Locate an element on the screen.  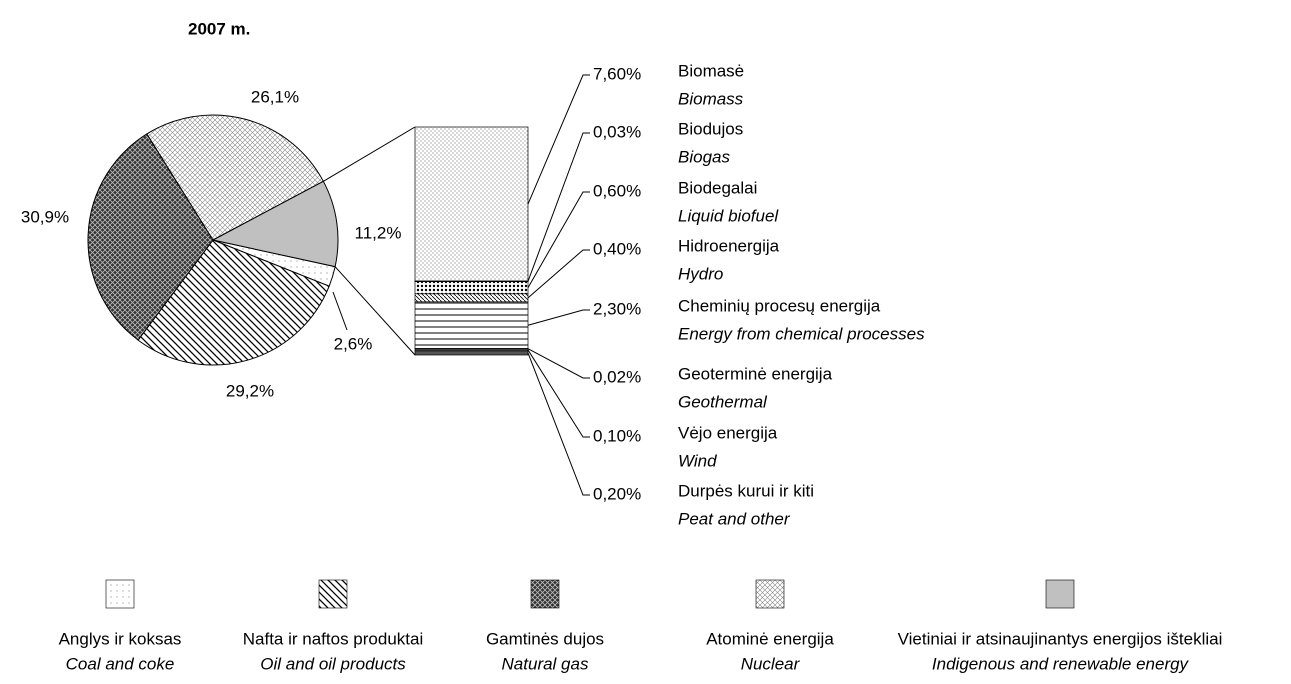
segment-label: 7,60% is located at coordinates (617, 73).